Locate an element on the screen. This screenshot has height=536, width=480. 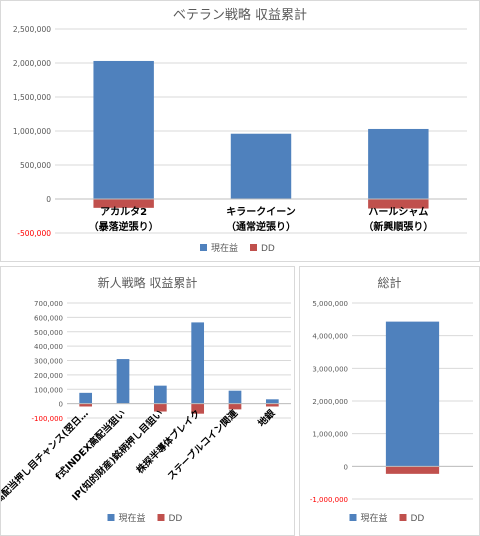
y-tick-label: 1,500,000 is located at coordinates (32, 97).